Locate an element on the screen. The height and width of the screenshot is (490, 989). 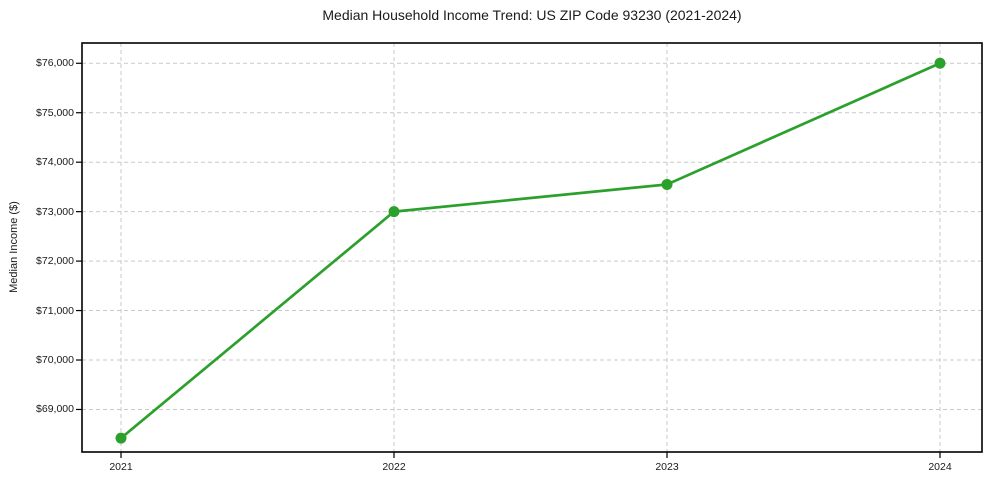
y-tick-label: $73,000 is located at coordinates (55, 211).